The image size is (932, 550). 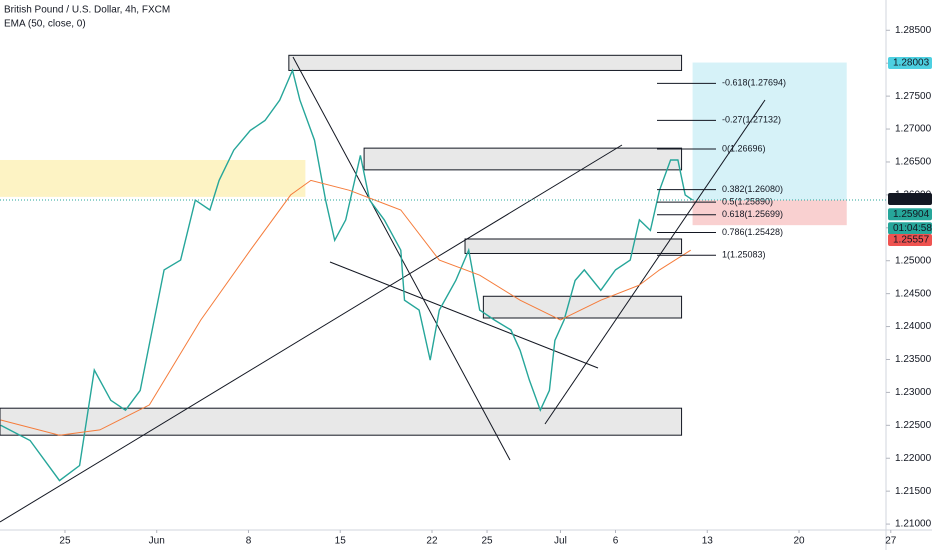 I want to click on x-tick-label: 15, so click(x=341, y=541).